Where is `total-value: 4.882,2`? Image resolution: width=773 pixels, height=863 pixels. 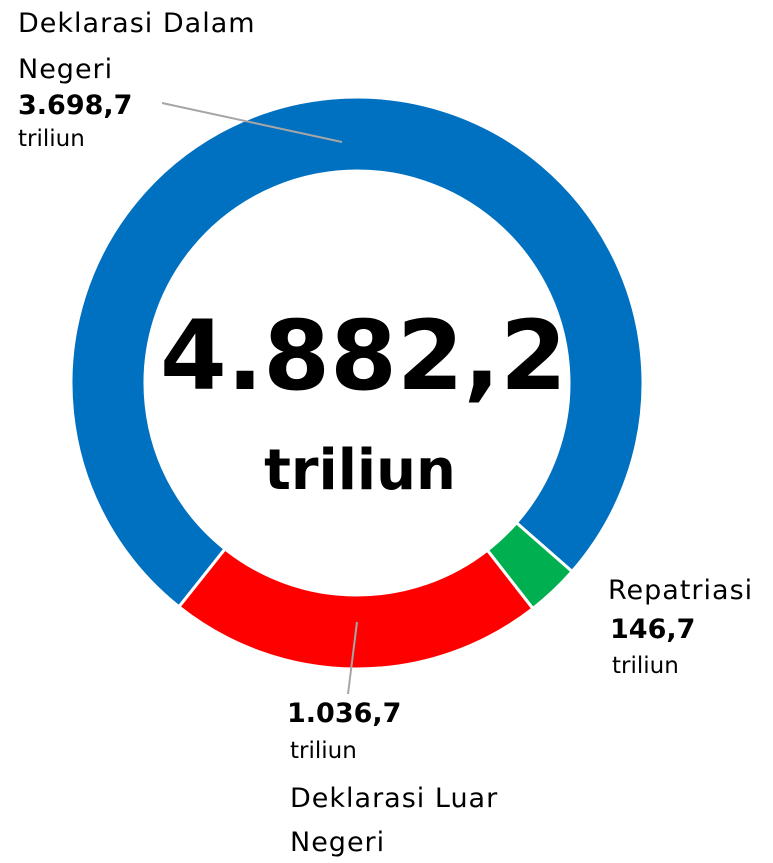 total-value: 4.882,2 is located at coordinates (363, 356).